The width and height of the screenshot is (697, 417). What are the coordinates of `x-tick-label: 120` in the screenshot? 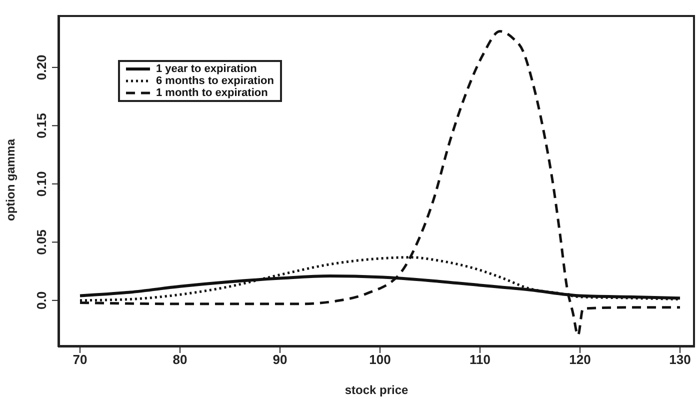 It's located at (580, 360).